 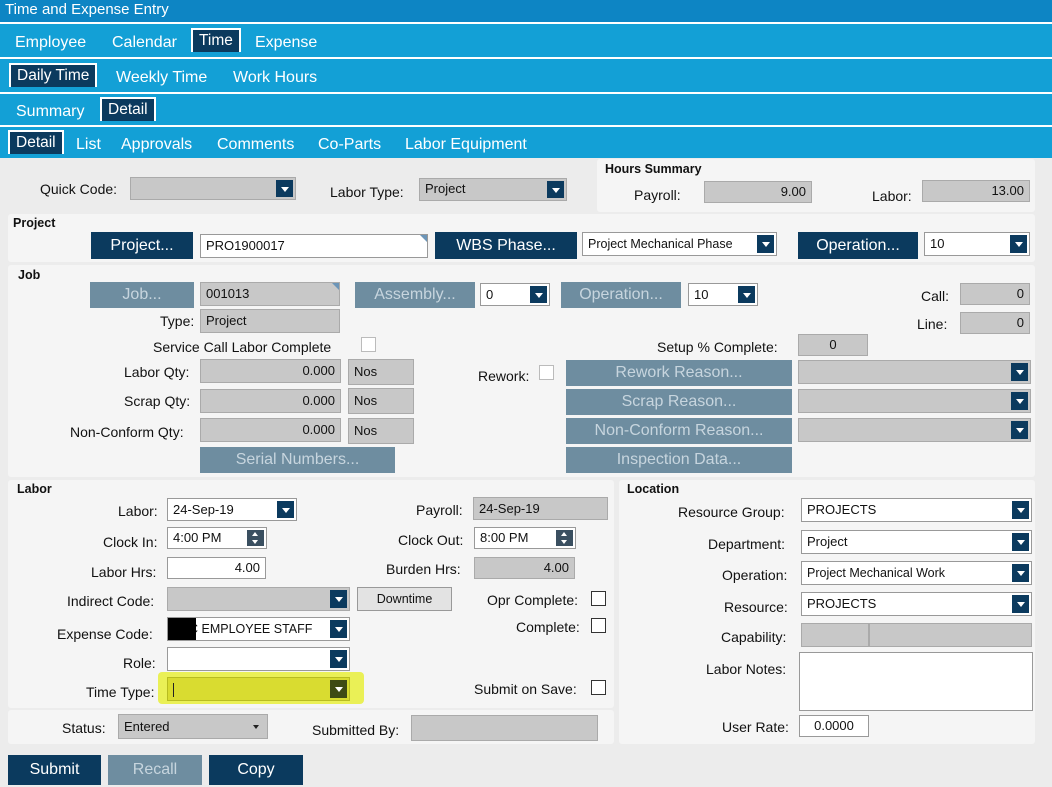 What do you see at coordinates (157, 144) in the screenshot?
I see `tab-approvals: Approvals` at bounding box center [157, 144].